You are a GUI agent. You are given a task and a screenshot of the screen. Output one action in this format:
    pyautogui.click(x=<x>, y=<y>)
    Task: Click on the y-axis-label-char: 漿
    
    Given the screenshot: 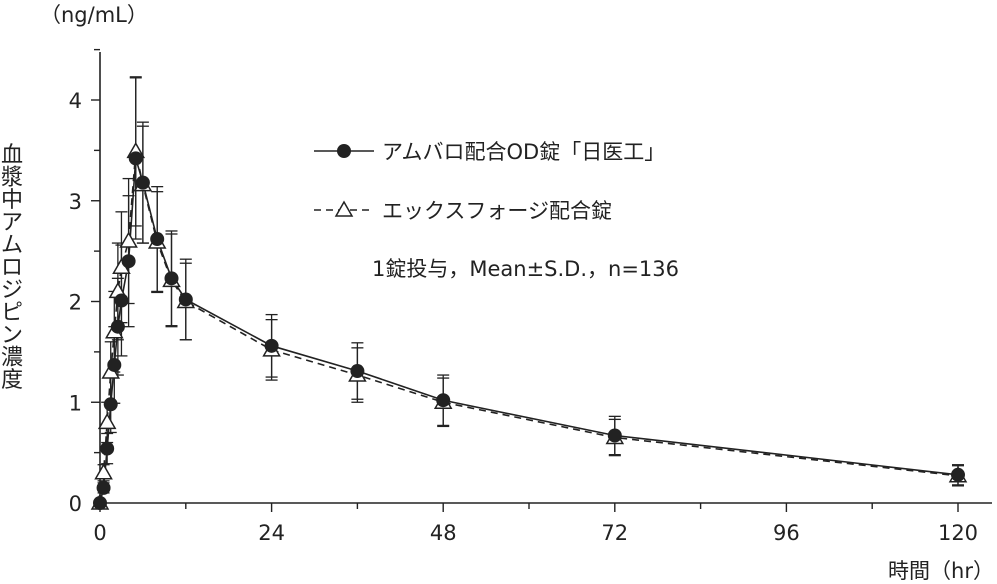 What is the action you would take?
    pyautogui.click(x=12, y=178)
    